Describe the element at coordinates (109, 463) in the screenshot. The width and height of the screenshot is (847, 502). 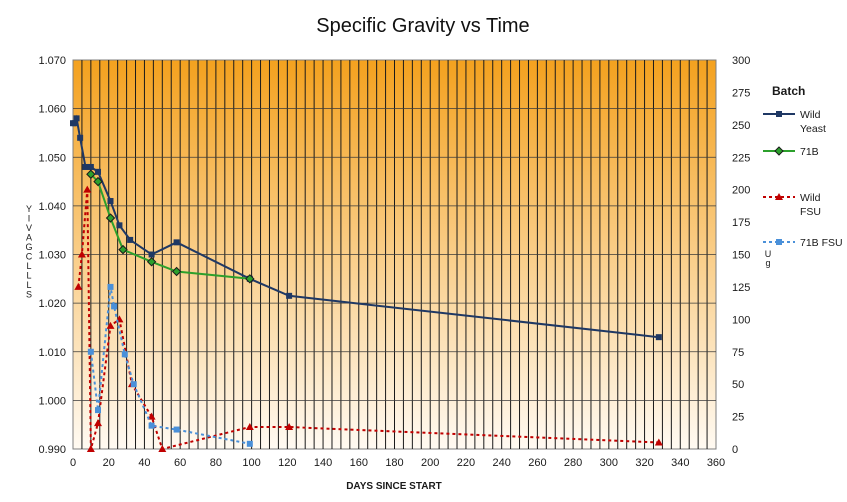
I see `x-tick-label: 20` at that location.